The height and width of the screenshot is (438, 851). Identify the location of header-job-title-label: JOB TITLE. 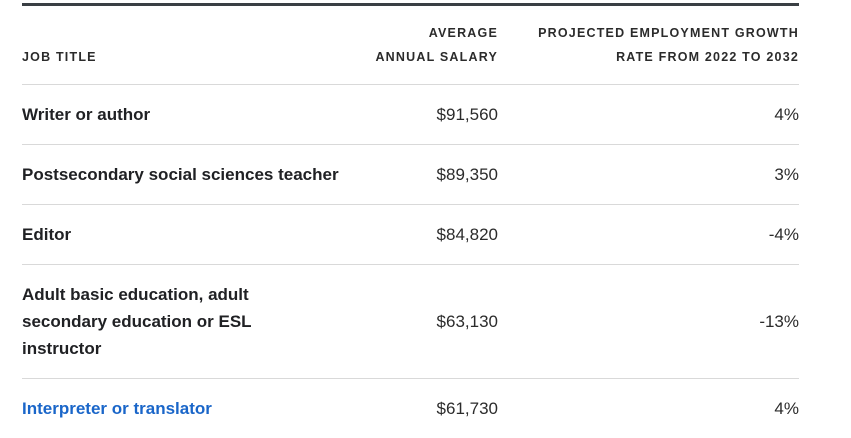
(59, 57).